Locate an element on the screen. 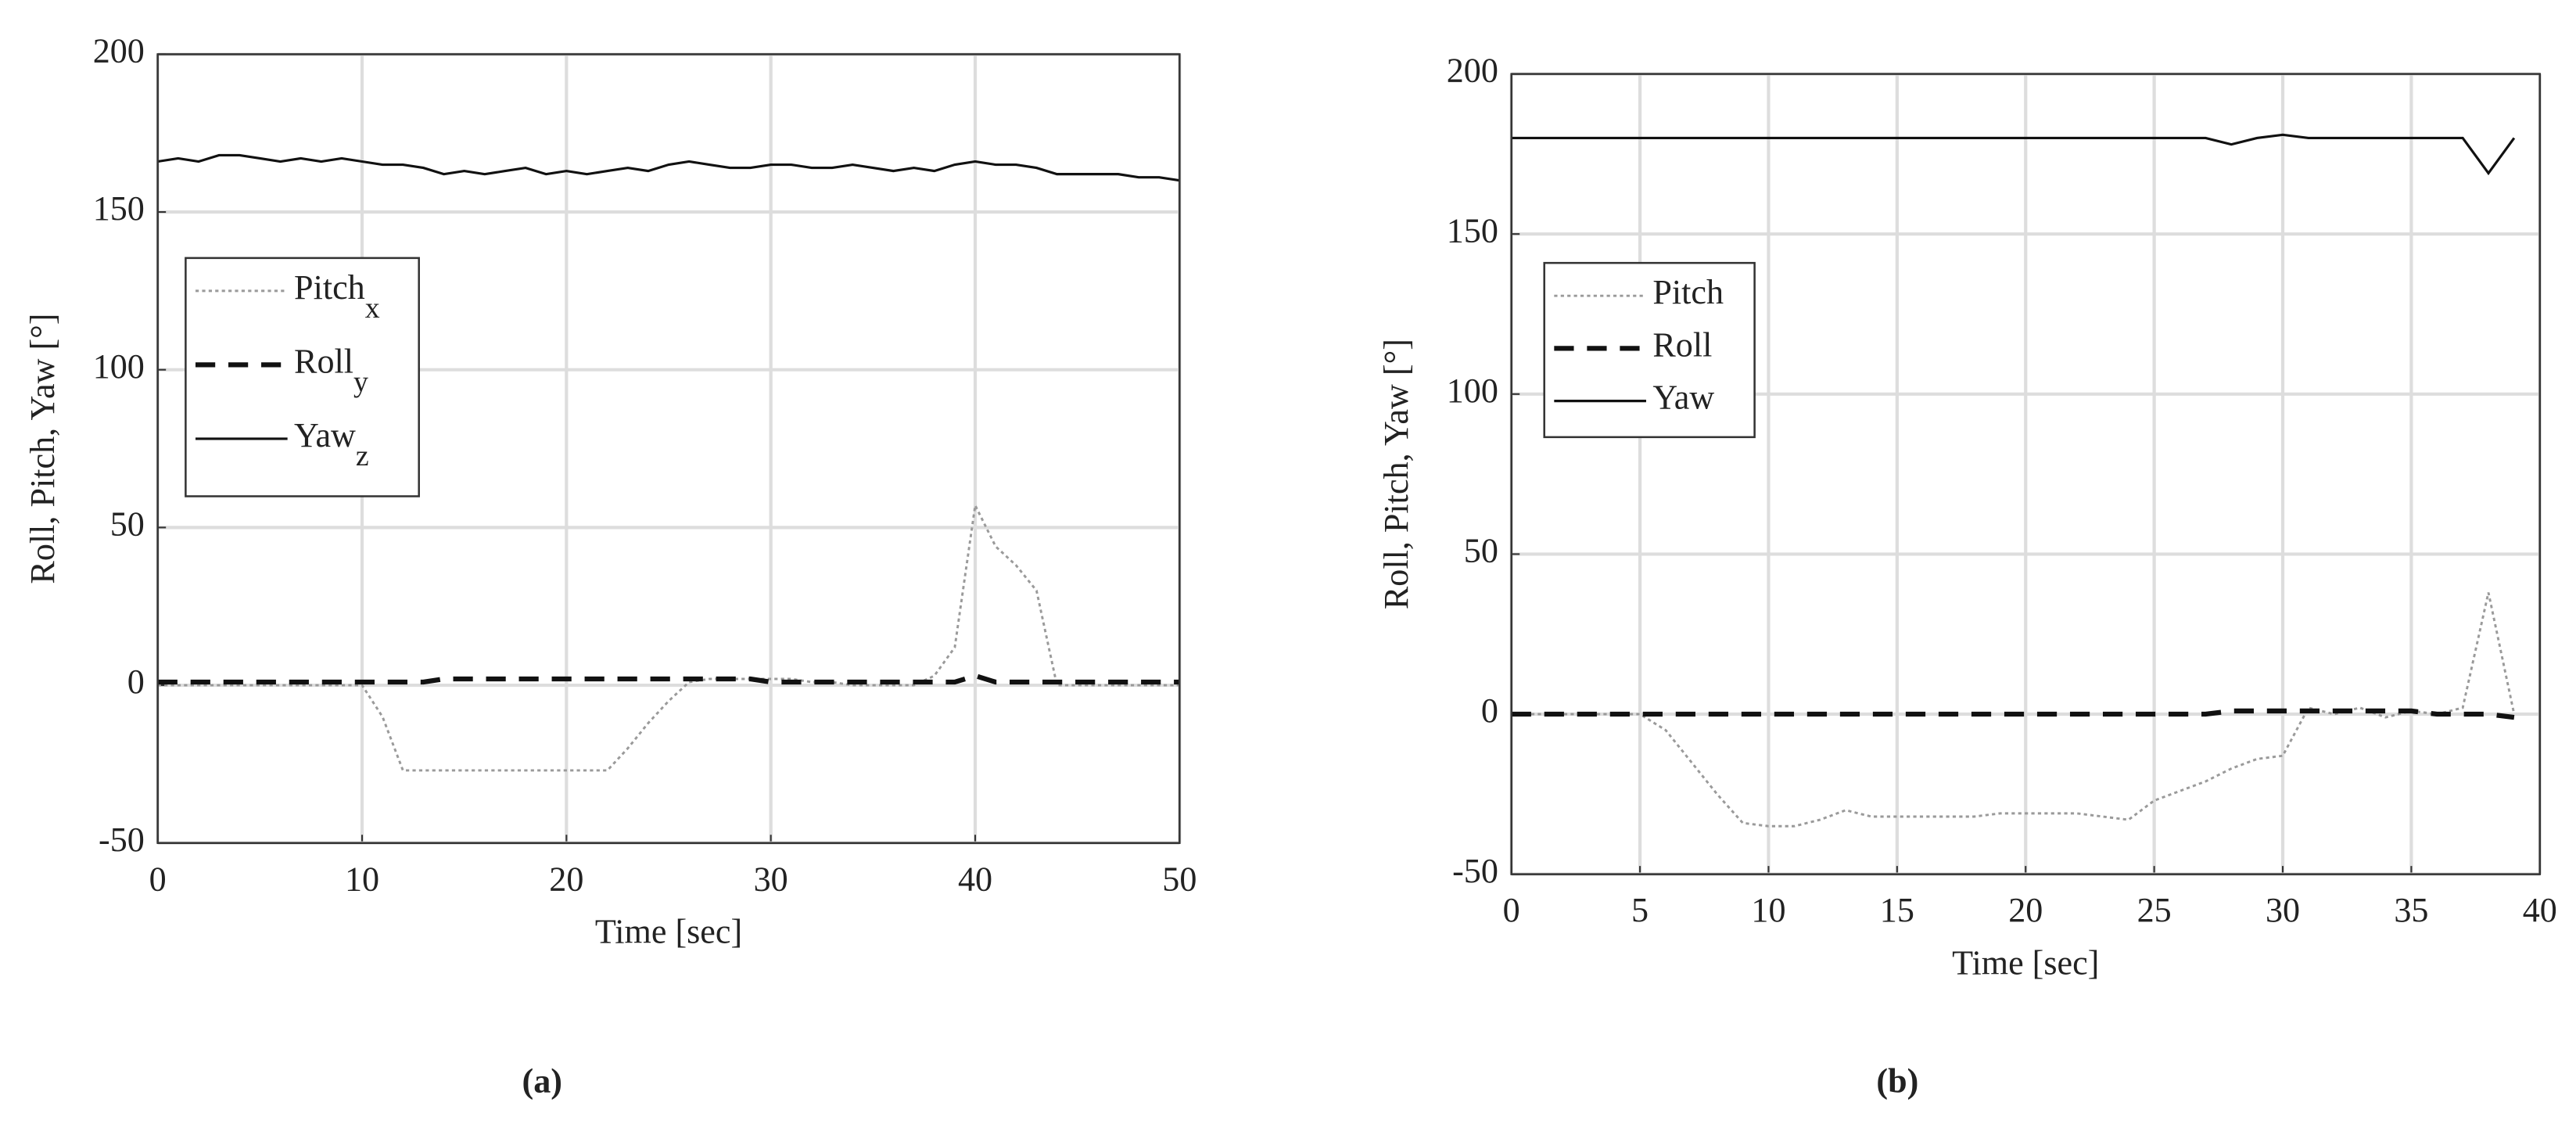 The image size is (2576, 1124). legend-subscript: x is located at coordinates (372, 308).